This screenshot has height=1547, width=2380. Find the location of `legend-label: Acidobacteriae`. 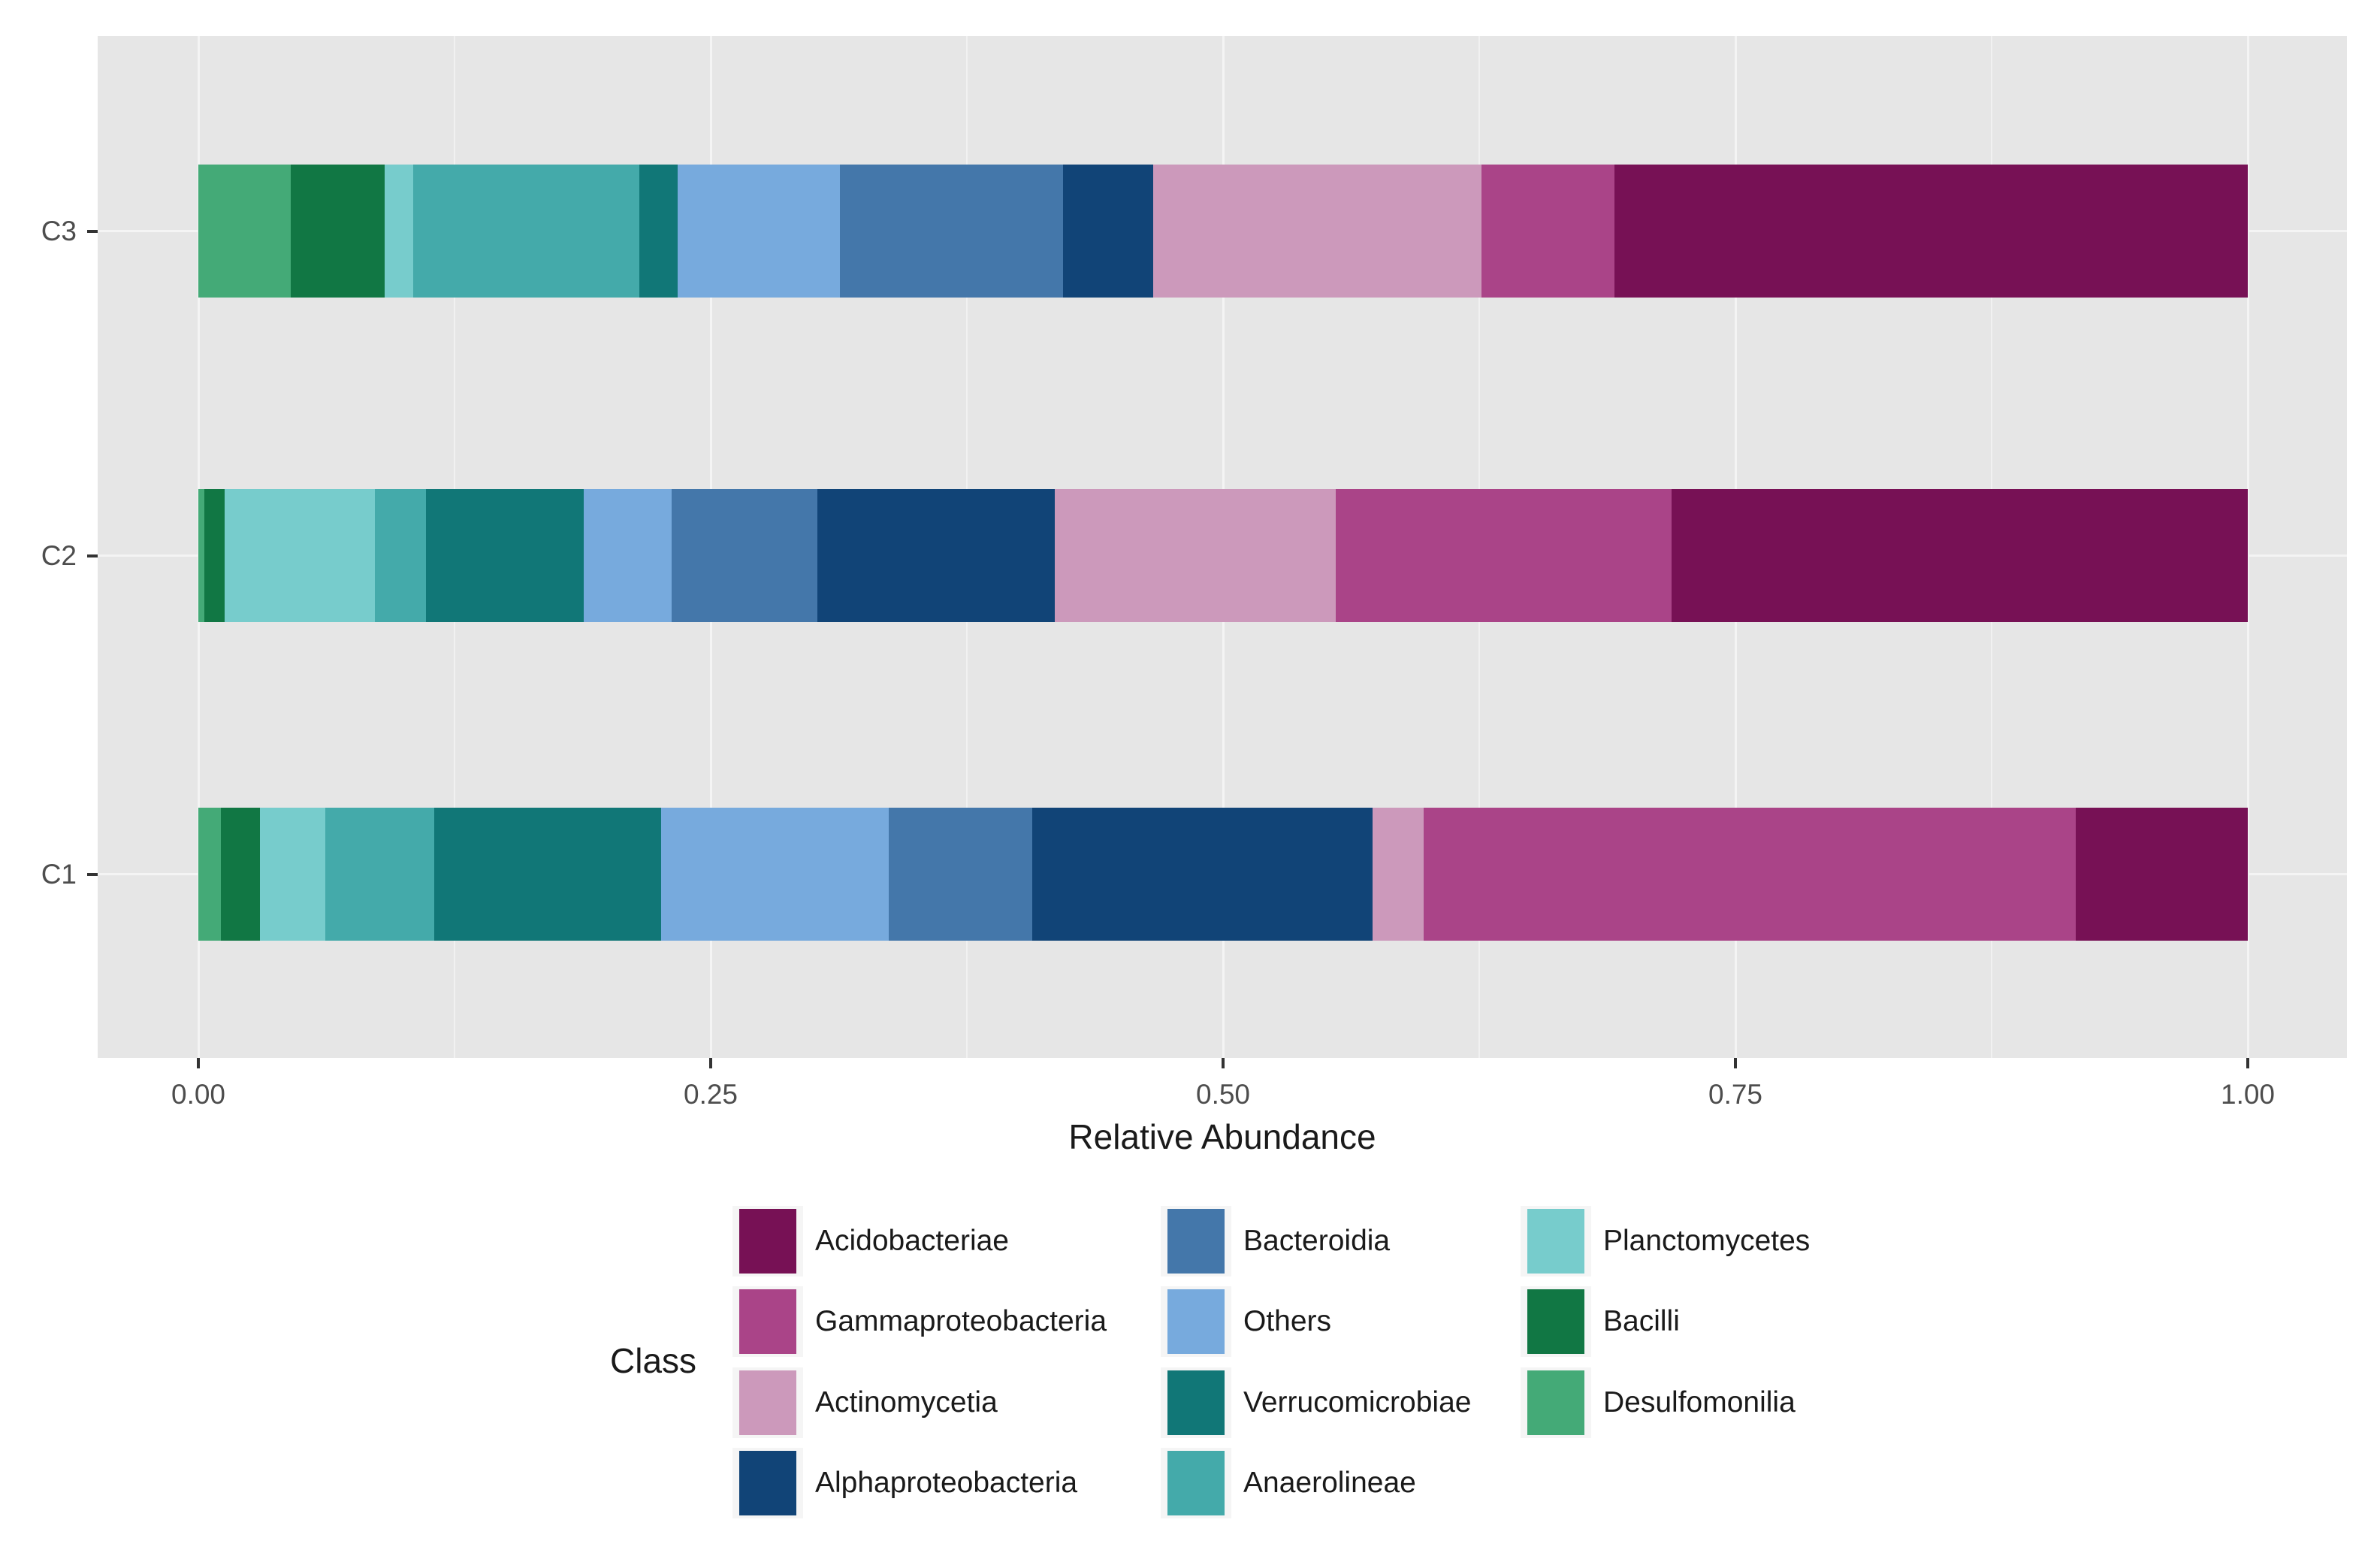

legend-label: Acidobacteriae is located at coordinates (912, 1241).